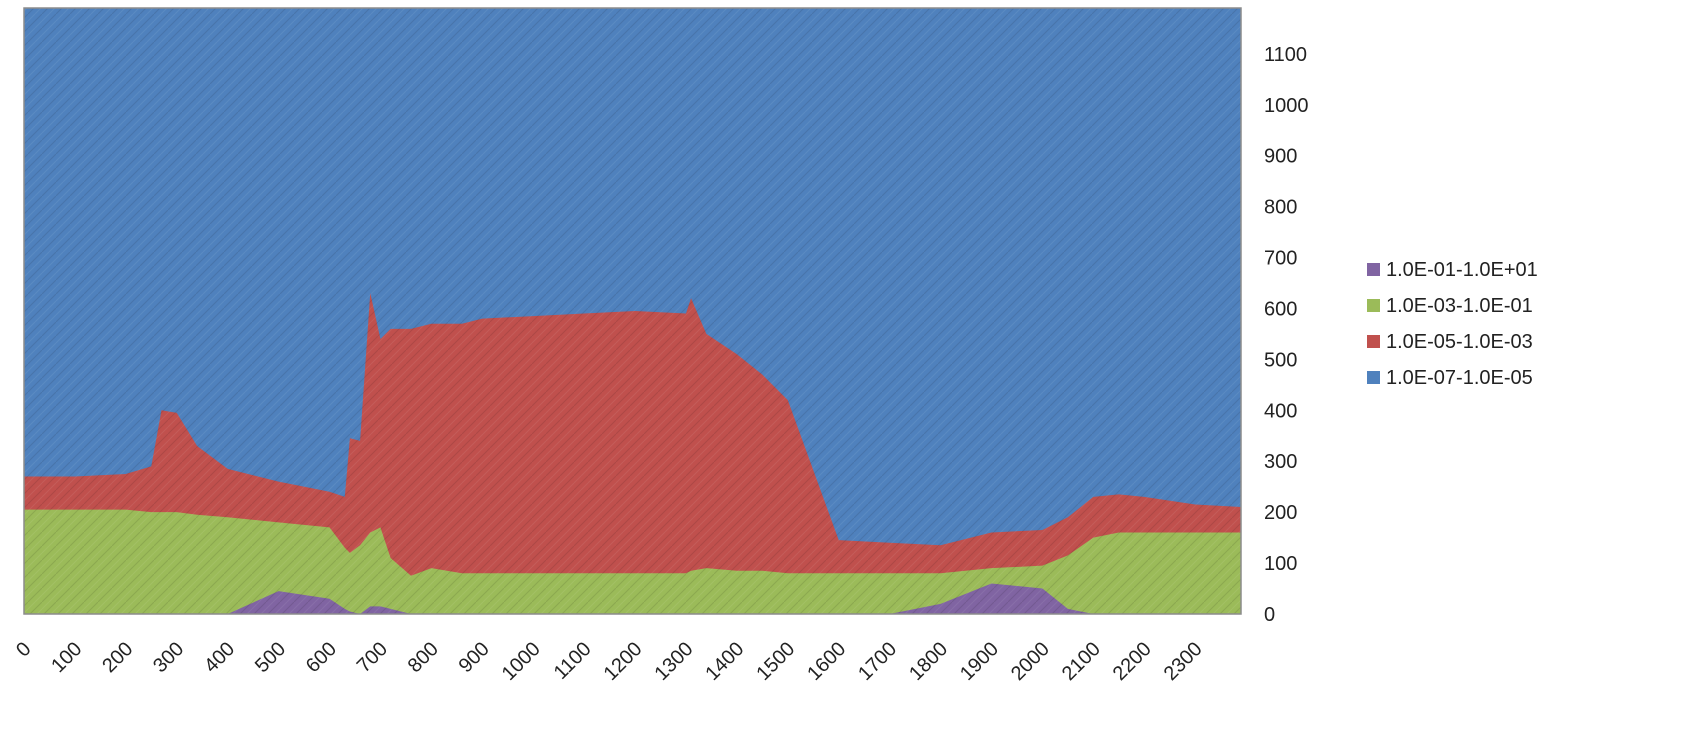 This screenshot has width=1694, height=750. Describe the element at coordinates (826, 661) in the screenshot. I see `x-tick-label: 1600` at that location.